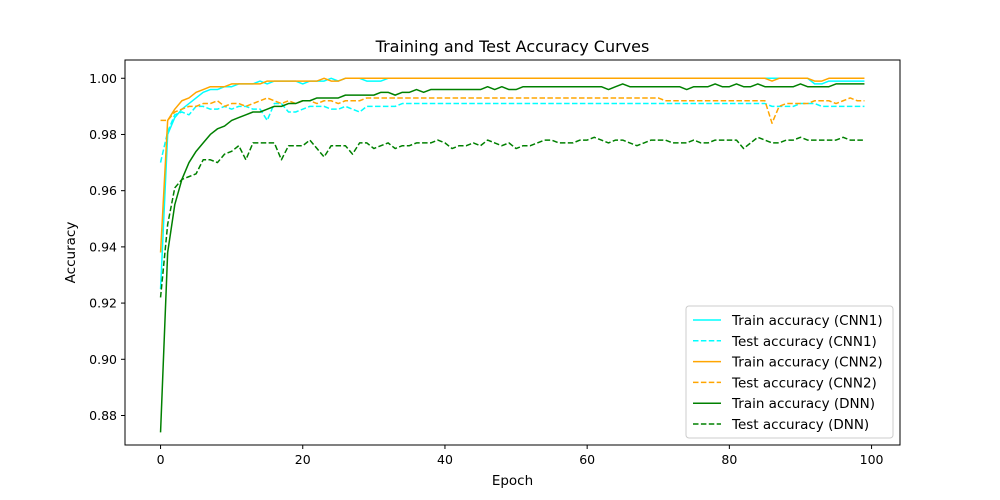 This screenshot has width=1000, height=500. I want to click on y-tick-label: 0.94, so click(103, 246).